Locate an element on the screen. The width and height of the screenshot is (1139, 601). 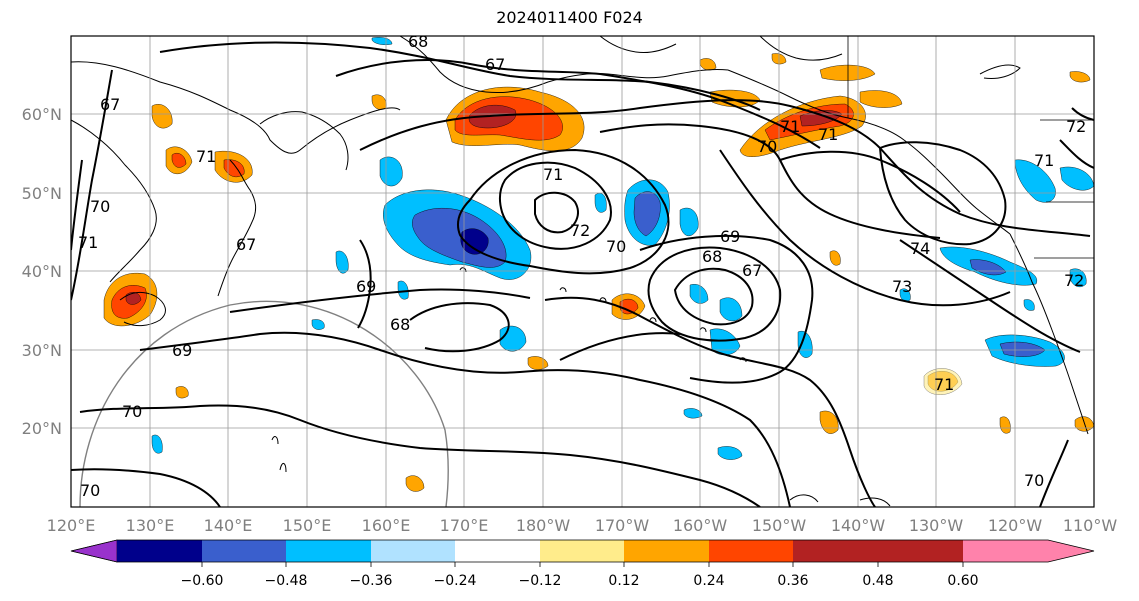
latitude-labels: 60°N 50°N 40°N 30°N 20°N is located at coordinates (42, 271).